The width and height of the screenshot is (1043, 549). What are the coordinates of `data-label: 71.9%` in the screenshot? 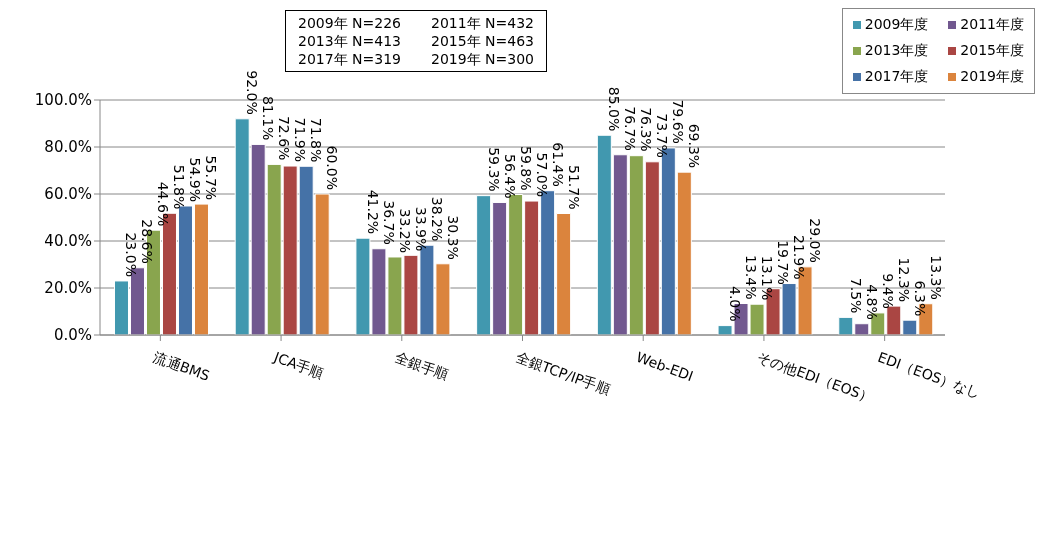 It's located at (300, 140).